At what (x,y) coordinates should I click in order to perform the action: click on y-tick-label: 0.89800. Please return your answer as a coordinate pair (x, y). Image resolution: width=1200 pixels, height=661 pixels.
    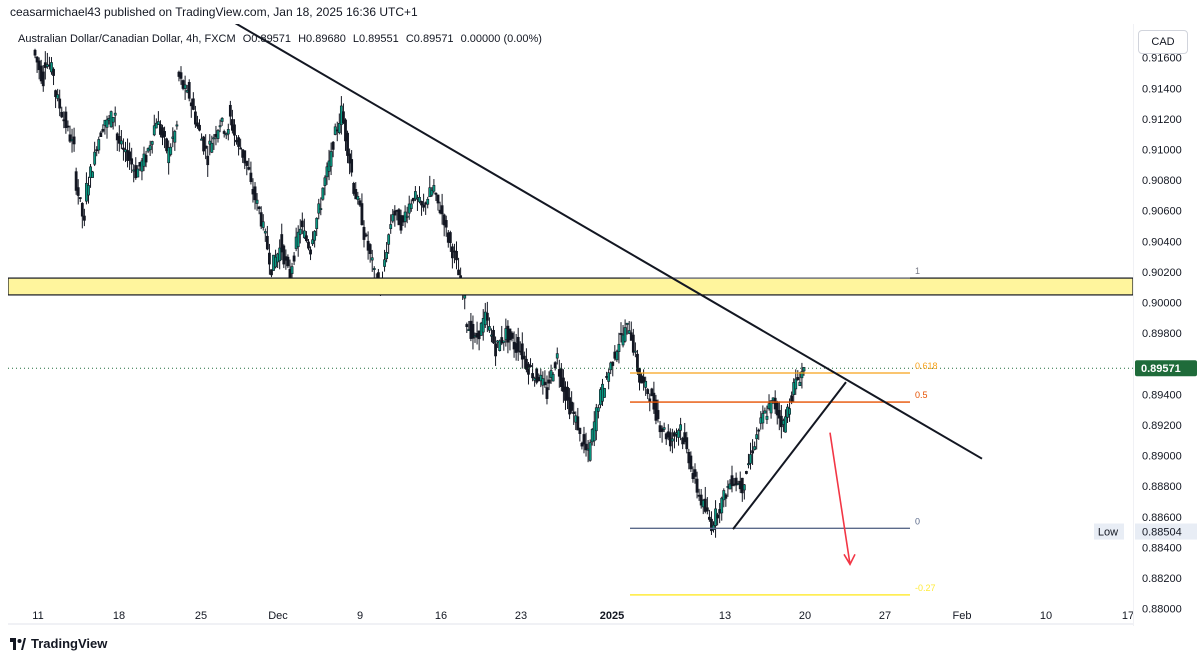
    Looking at the image, I should click on (1162, 334).